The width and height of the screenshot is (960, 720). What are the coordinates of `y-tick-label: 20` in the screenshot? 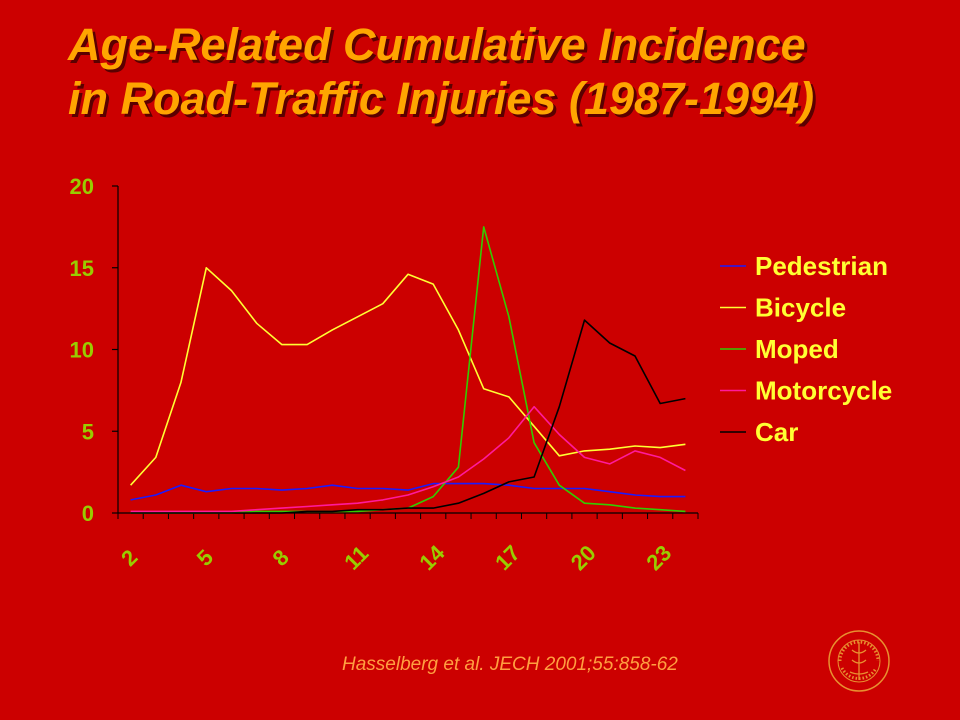 It's located at (82, 186).